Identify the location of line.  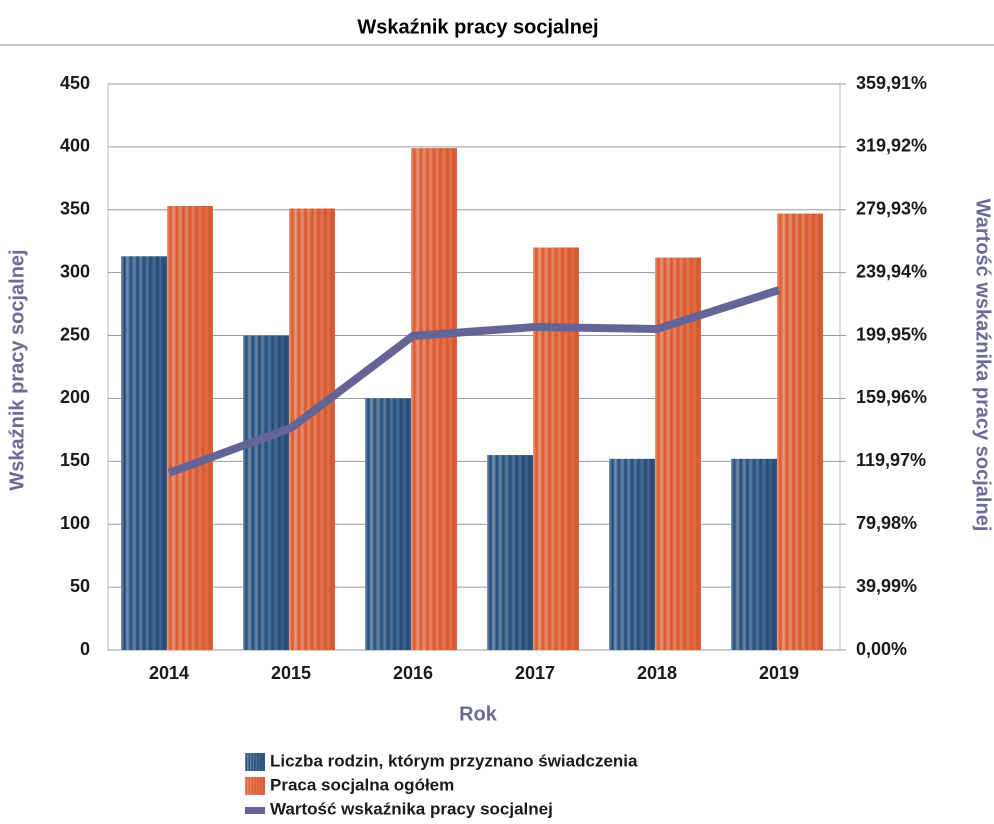
(474, 381).